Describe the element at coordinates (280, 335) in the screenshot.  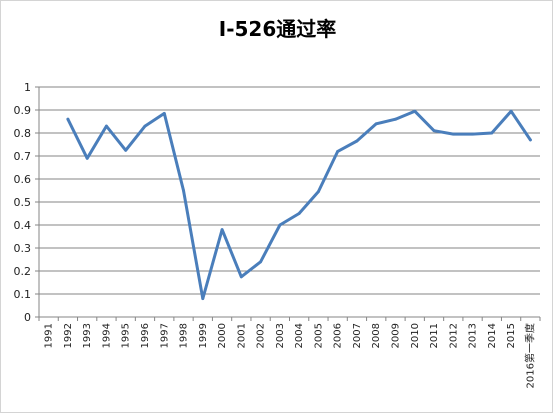
I see `x-tick-label: 2003` at that location.